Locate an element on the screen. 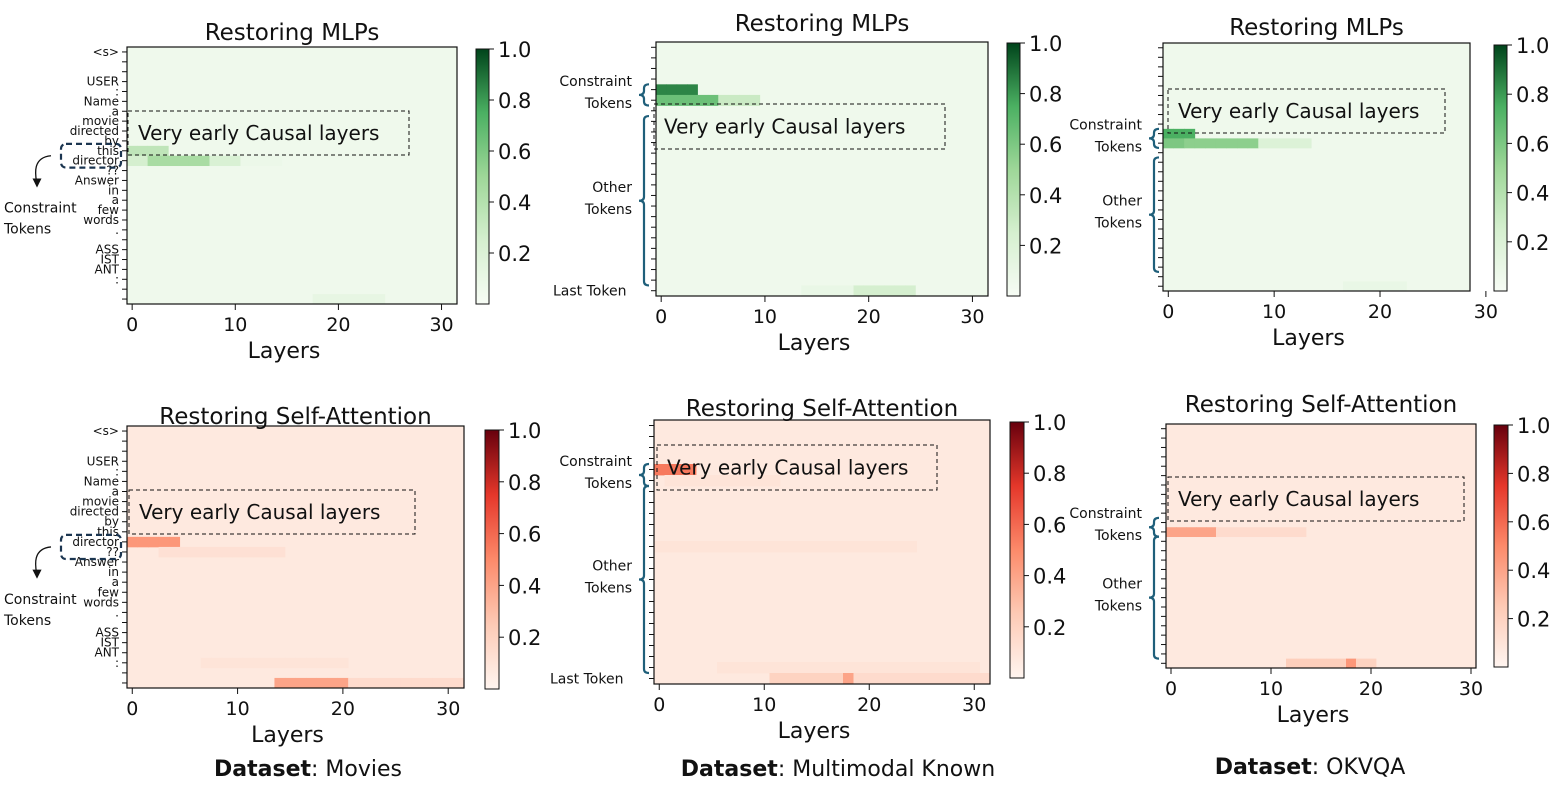  token-label: IST is located at coordinates (110, 260).